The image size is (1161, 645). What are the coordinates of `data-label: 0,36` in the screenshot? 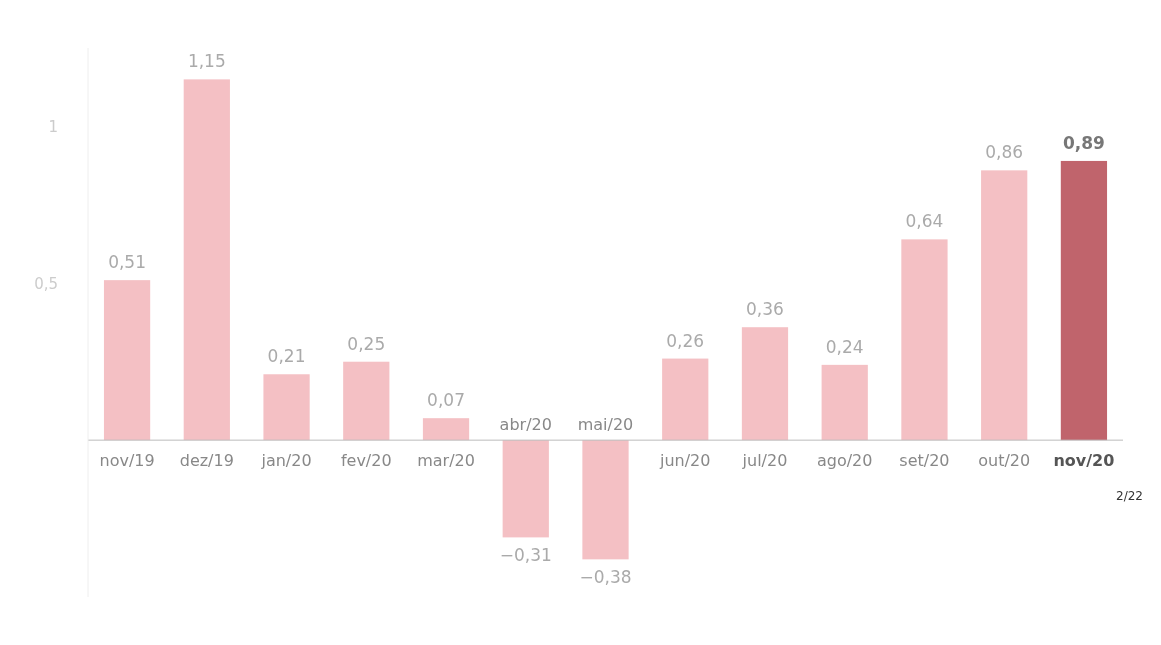 It's located at (765, 309).